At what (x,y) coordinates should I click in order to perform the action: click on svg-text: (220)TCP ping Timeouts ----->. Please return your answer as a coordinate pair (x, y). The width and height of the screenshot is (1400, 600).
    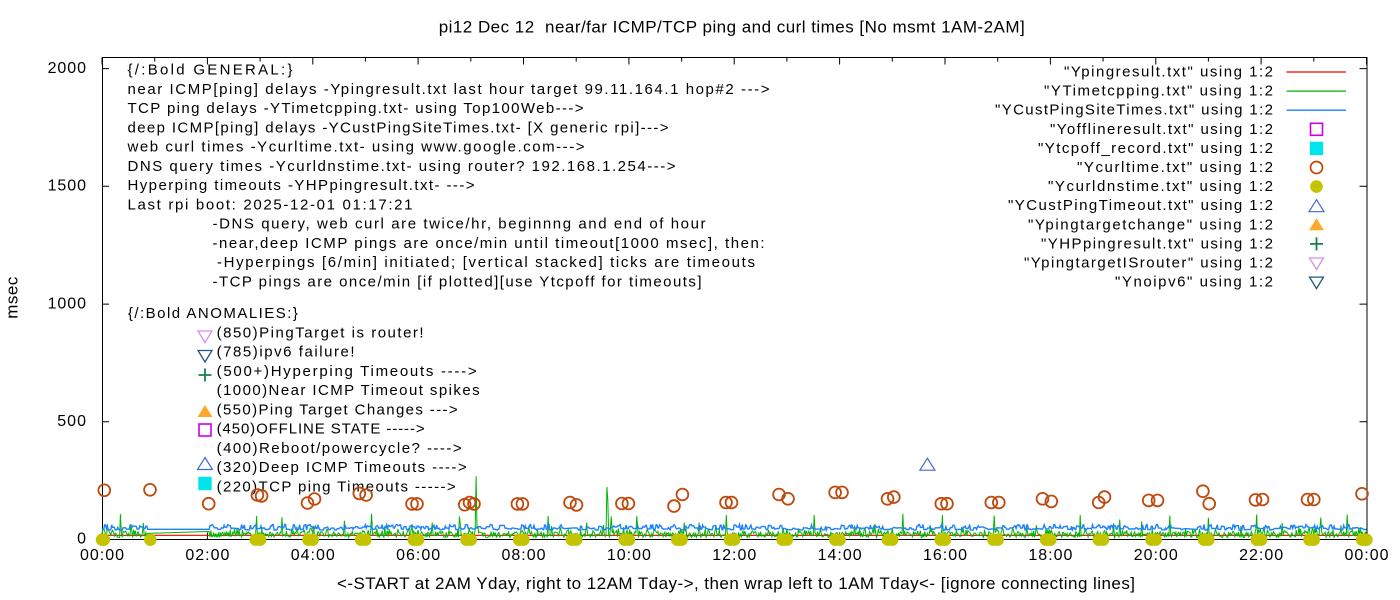
    Looking at the image, I should click on (336, 486).